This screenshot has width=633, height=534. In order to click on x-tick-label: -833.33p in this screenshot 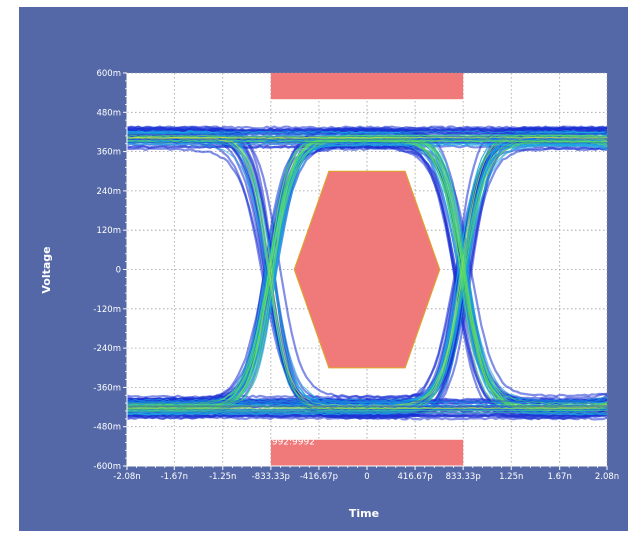, I will do `click(271, 477)`.